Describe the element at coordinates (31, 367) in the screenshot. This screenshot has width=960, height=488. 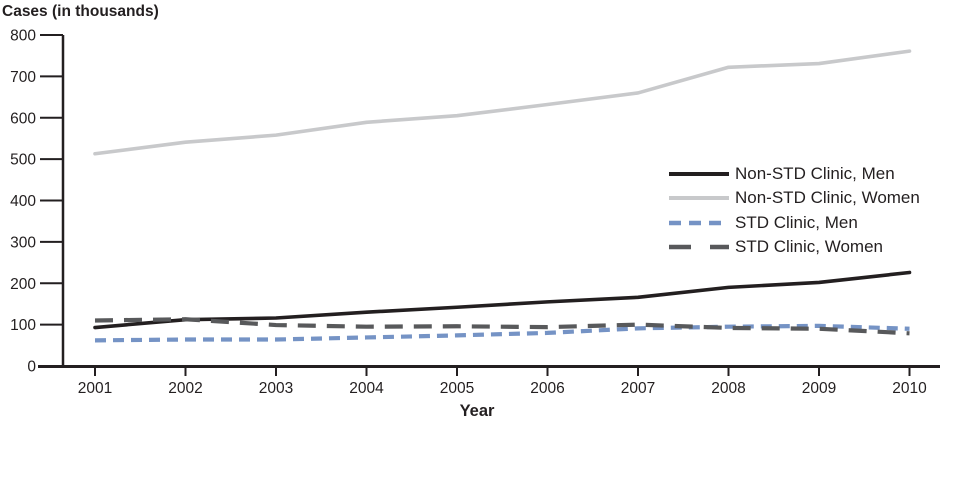
I see `y-tick-label: 0` at that location.